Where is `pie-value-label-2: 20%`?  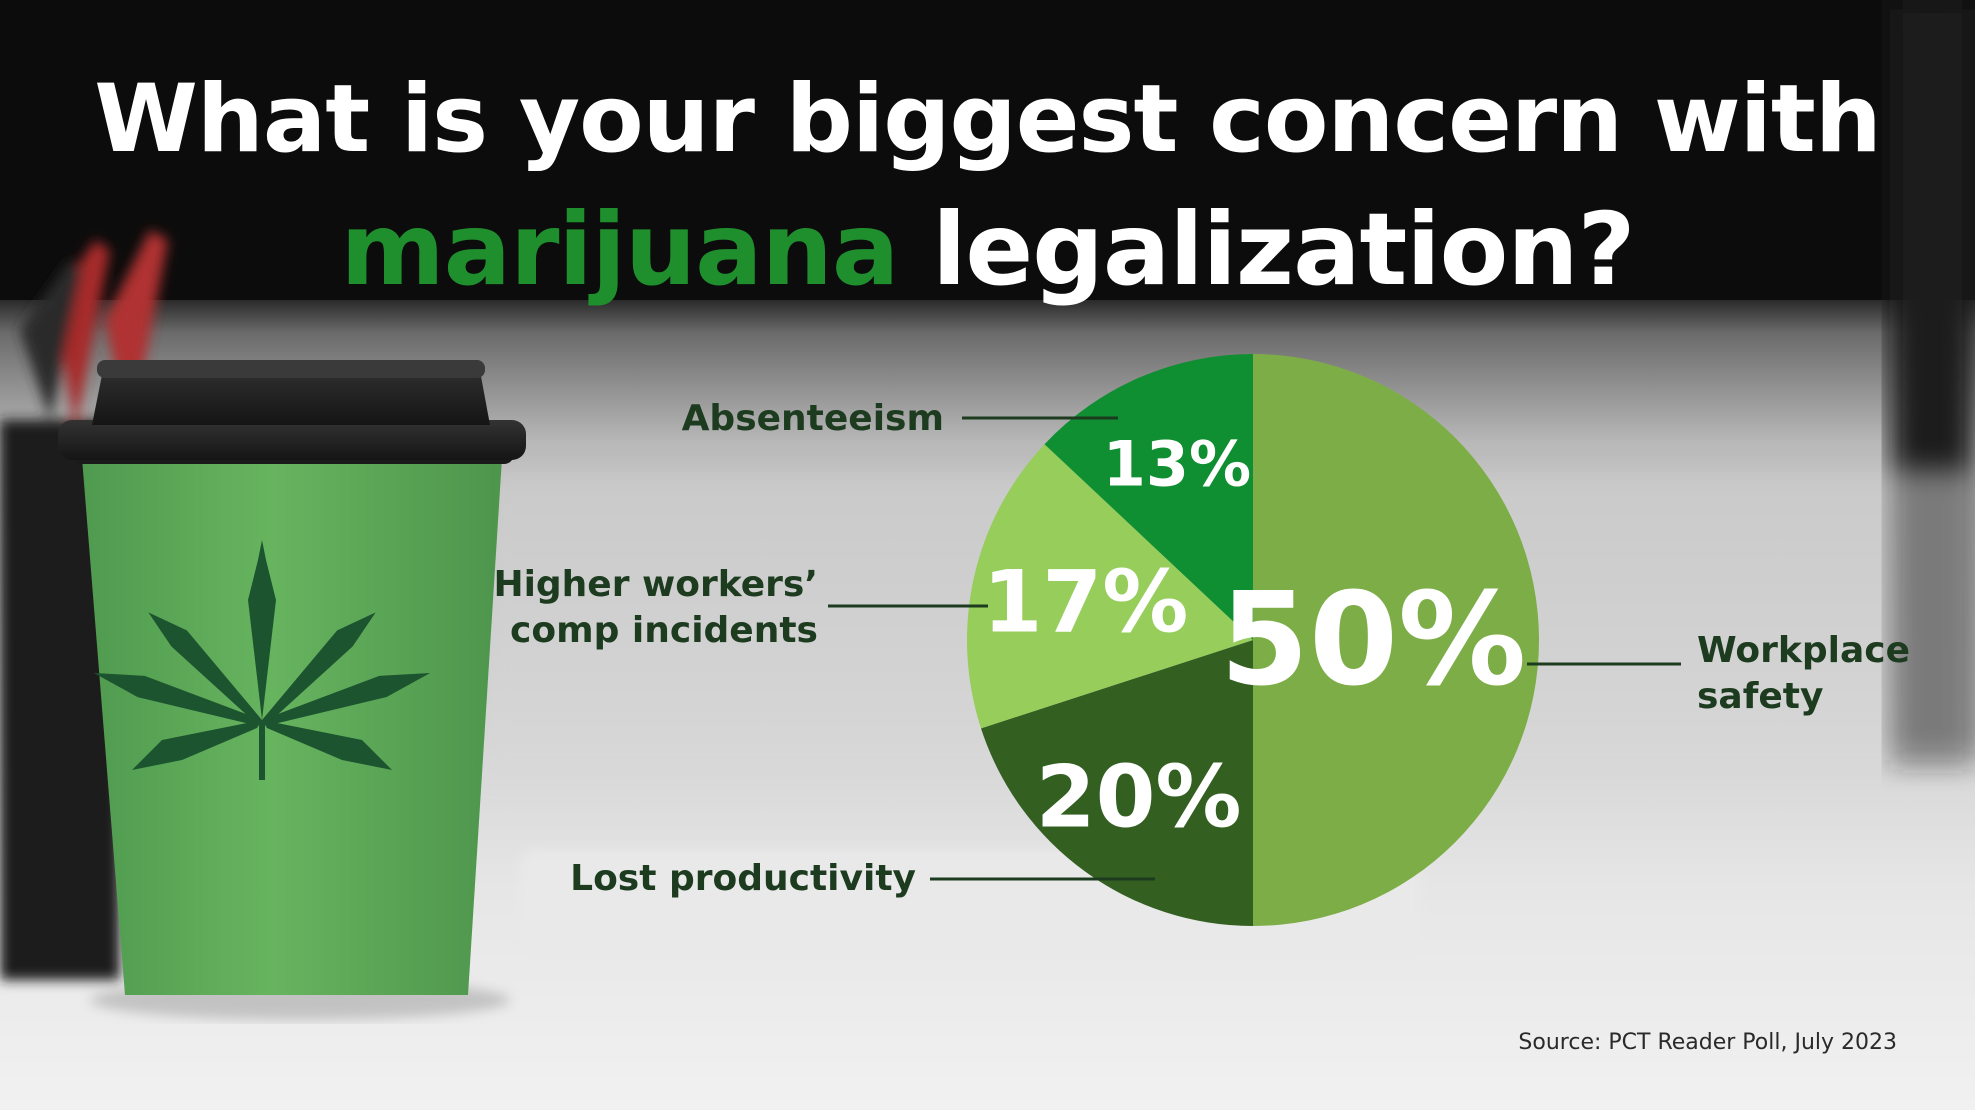 pie-value-label-2: 20% is located at coordinates (1139, 797).